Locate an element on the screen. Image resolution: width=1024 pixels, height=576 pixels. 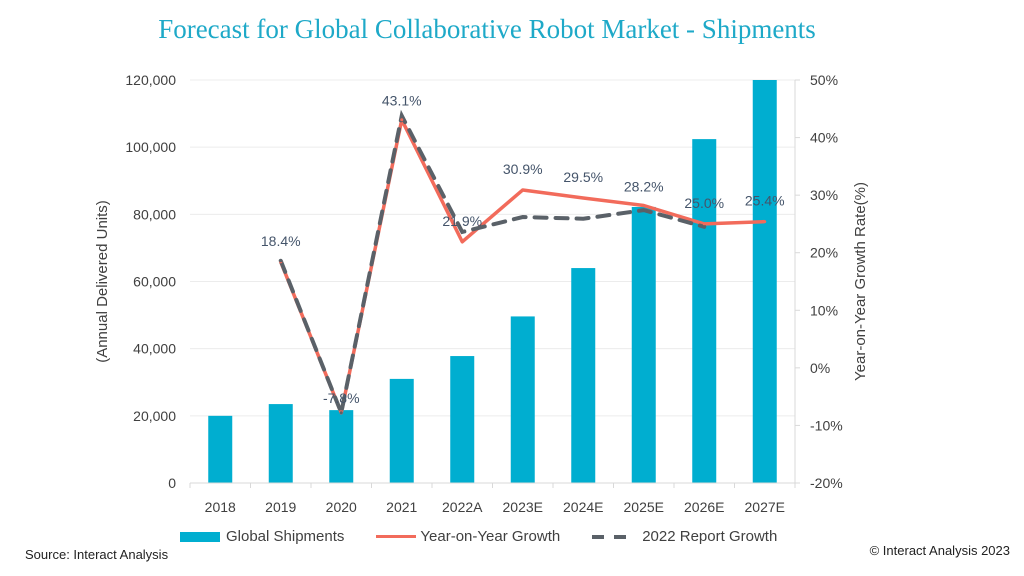
x-tick-label: 2019 is located at coordinates (280, 507).